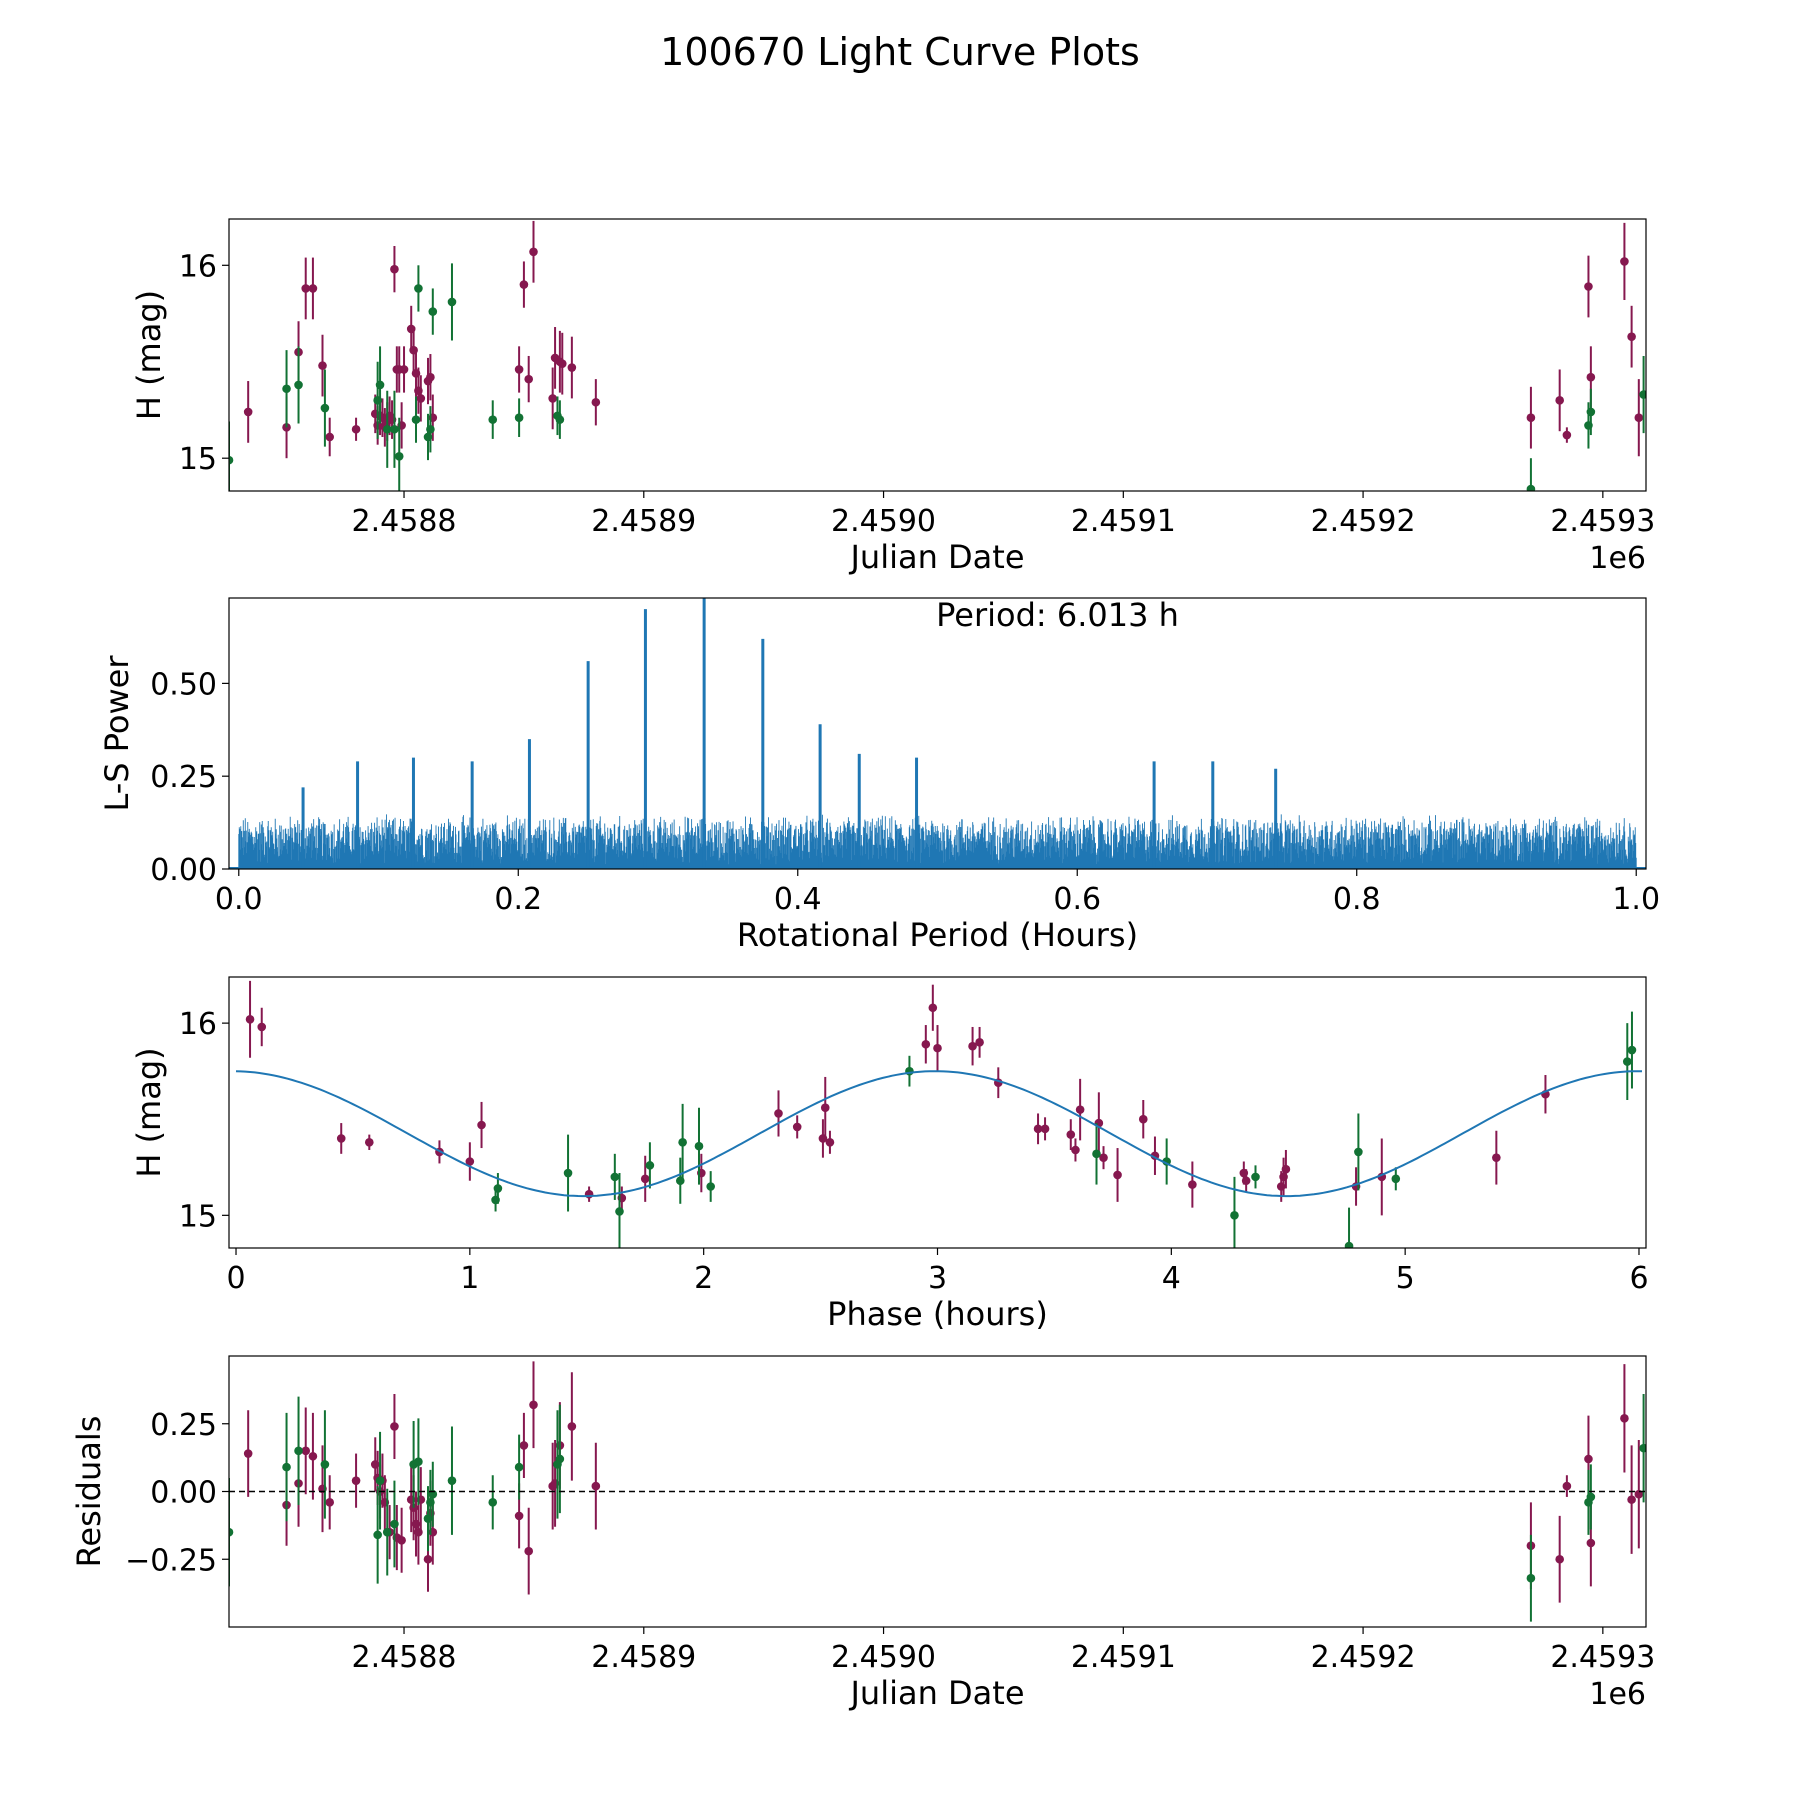  I want to click on y-axis-label: Residuals, so click(89, 1492).